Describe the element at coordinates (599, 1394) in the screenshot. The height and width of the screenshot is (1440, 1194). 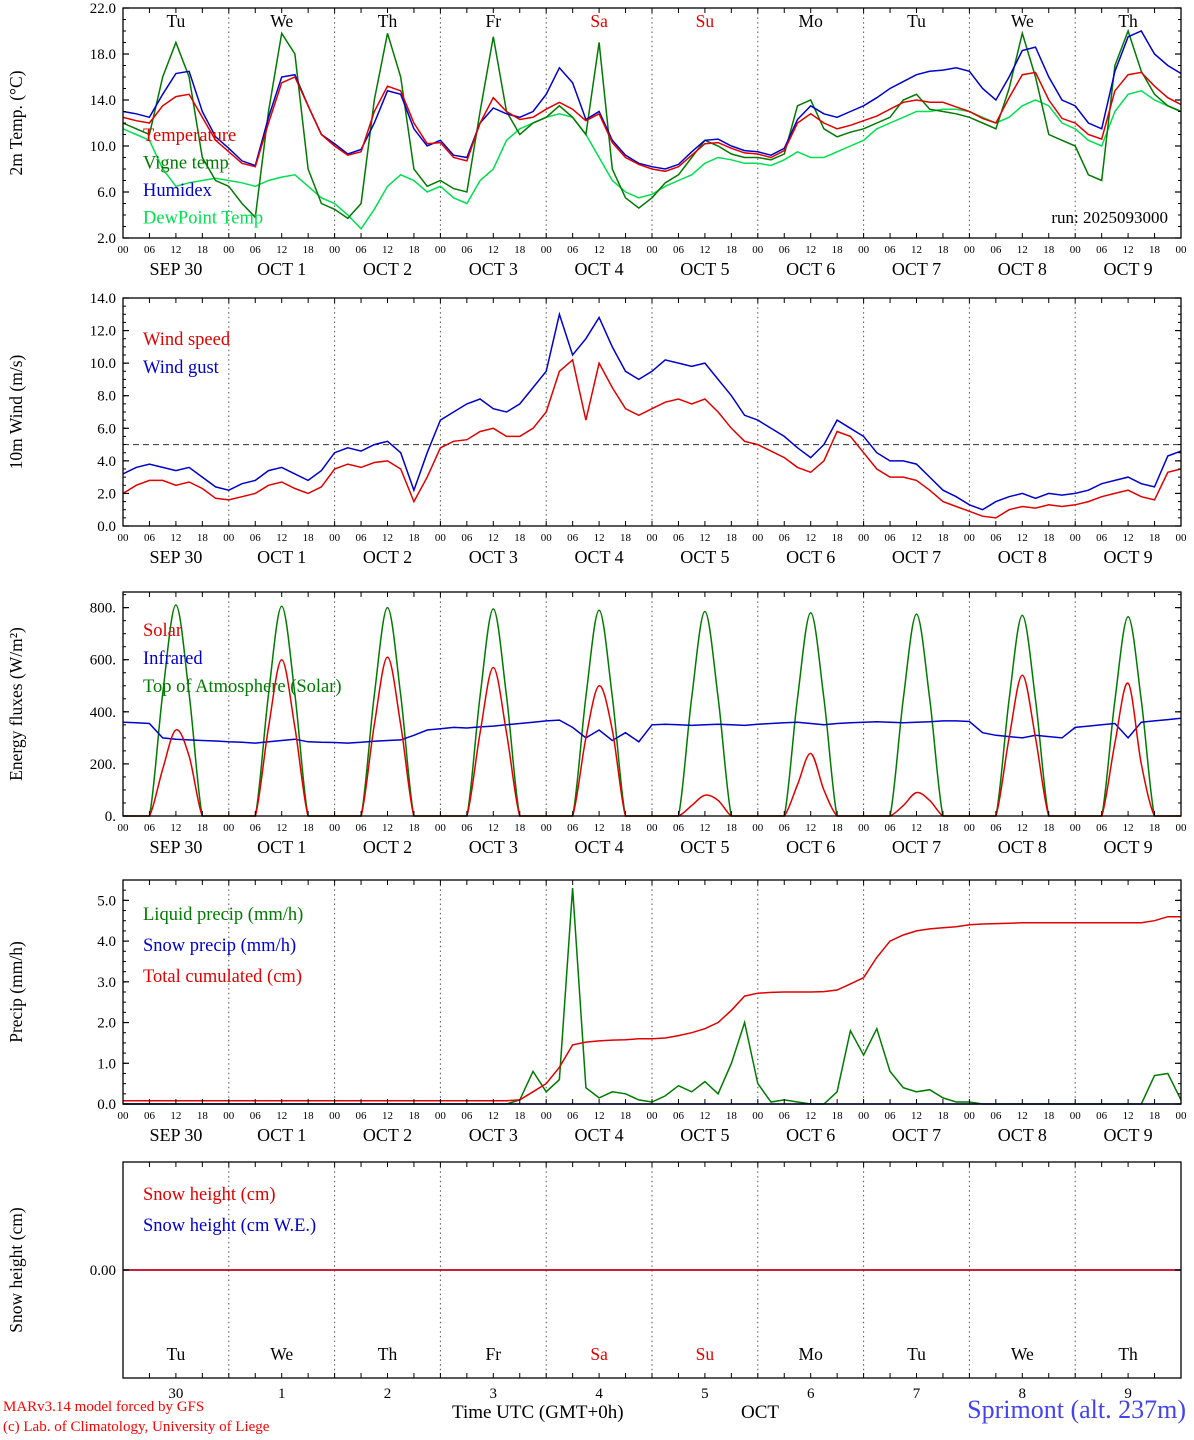
I see `day-number-label: 4` at that location.